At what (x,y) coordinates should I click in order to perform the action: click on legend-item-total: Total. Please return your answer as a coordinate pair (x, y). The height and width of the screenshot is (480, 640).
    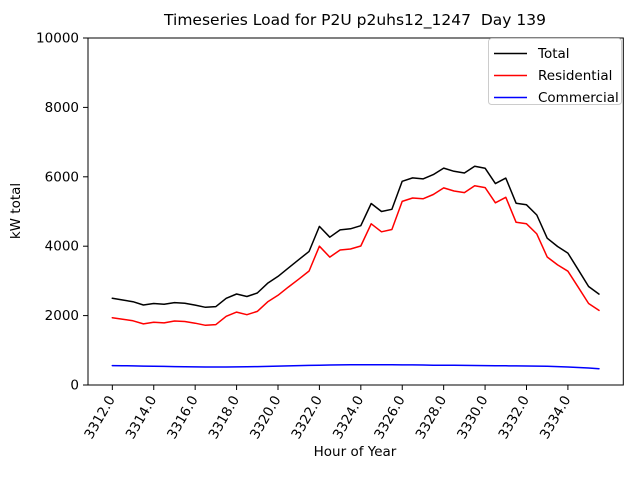
    Looking at the image, I should click on (532, 54).